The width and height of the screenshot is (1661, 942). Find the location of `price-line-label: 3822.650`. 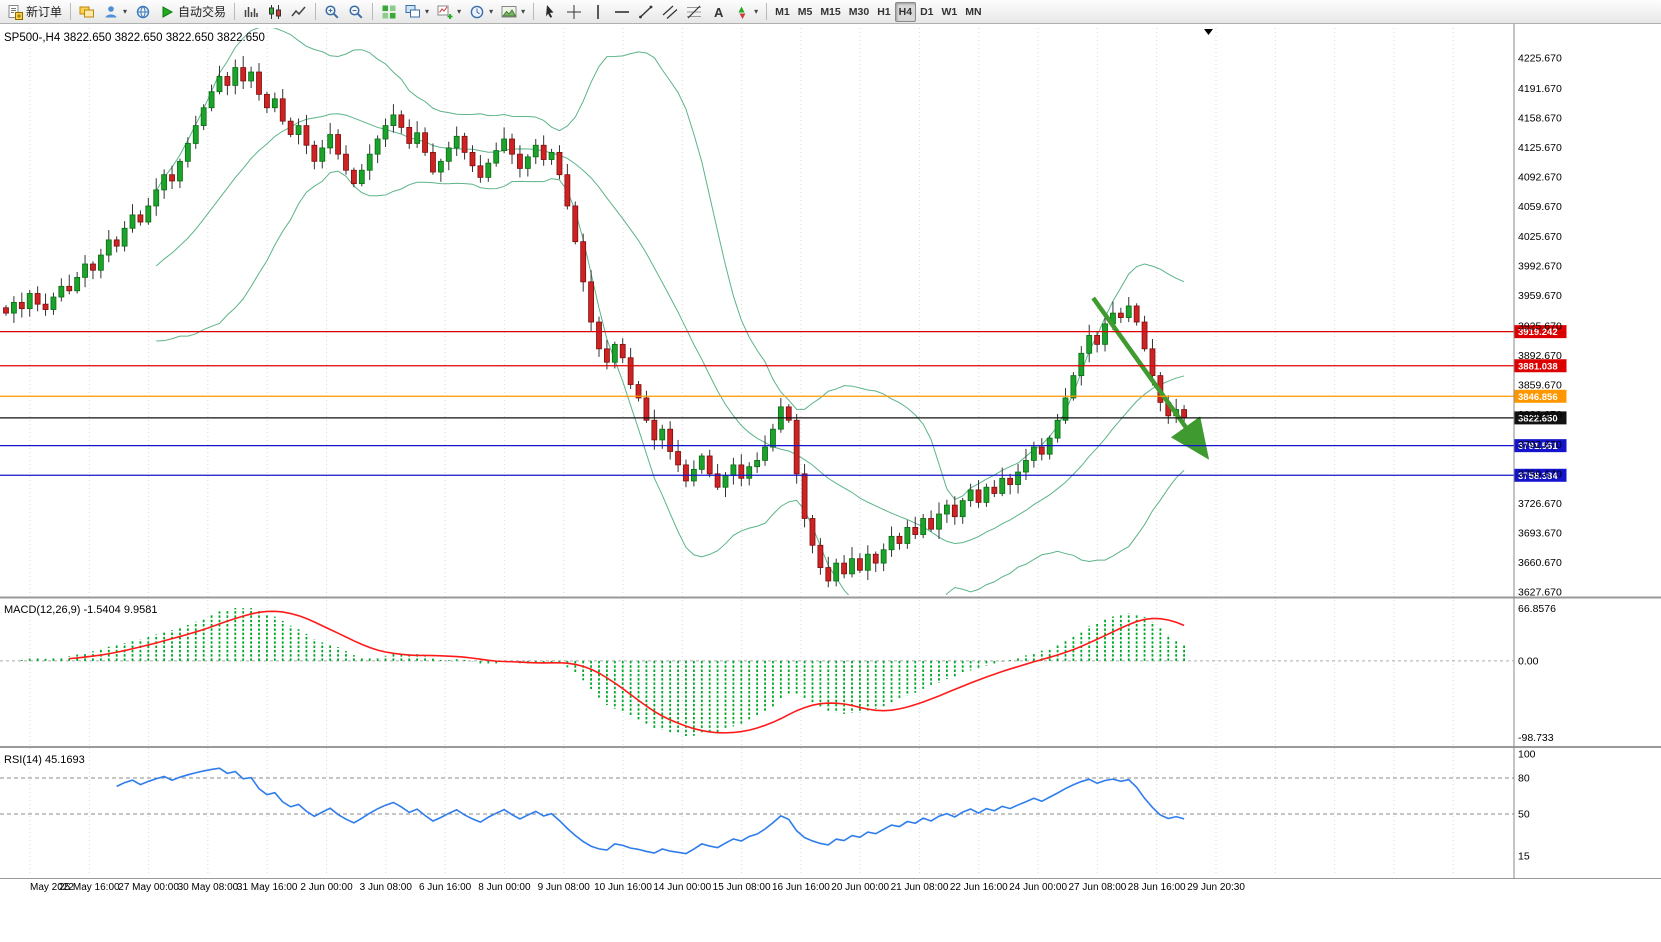

price-line-label: 3822.650 is located at coordinates (1538, 418).